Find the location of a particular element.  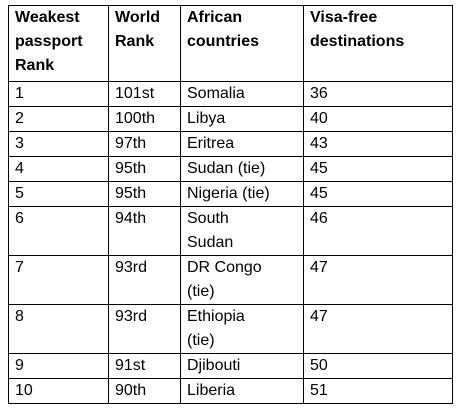

table-cell: South Sudan is located at coordinates (242, 231).